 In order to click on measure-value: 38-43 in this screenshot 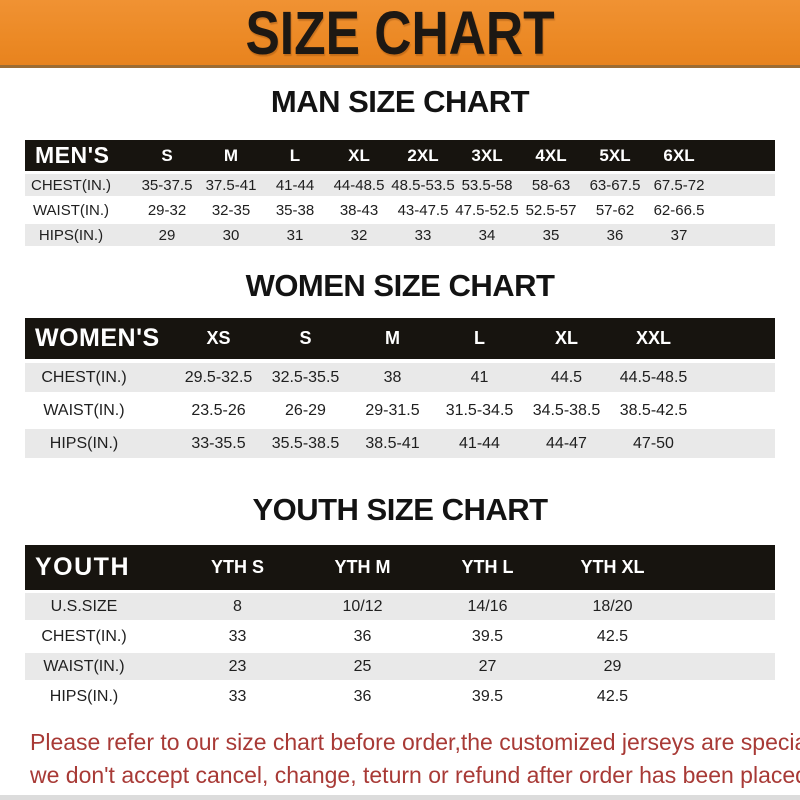, I will do `click(359, 210)`.